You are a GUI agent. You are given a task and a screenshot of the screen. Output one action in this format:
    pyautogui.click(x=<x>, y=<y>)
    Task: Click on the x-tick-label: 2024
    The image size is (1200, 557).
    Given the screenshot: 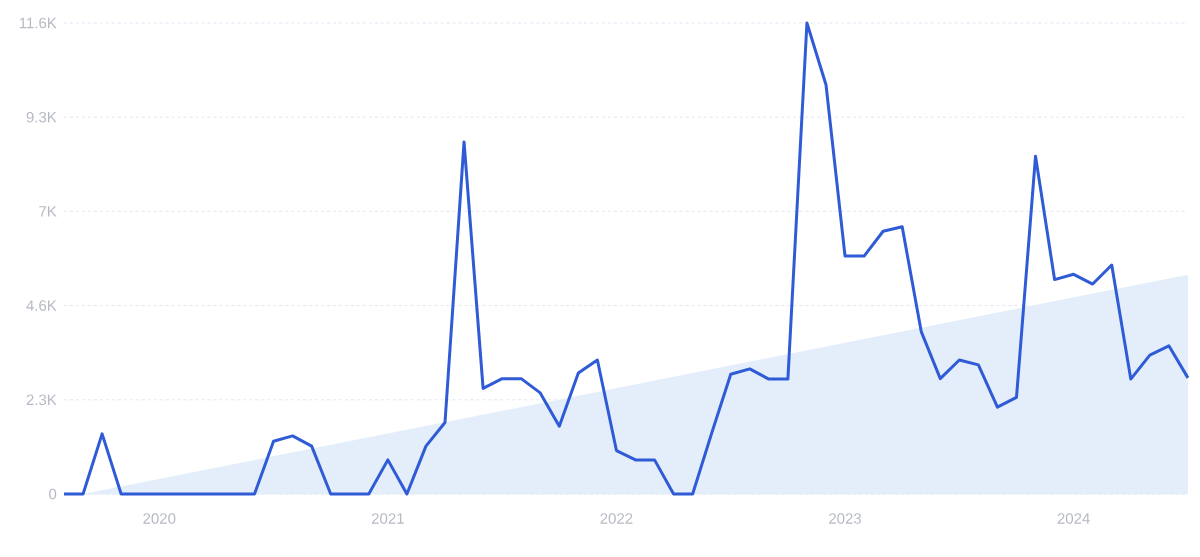 What is the action you would take?
    pyautogui.click(x=1073, y=518)
    